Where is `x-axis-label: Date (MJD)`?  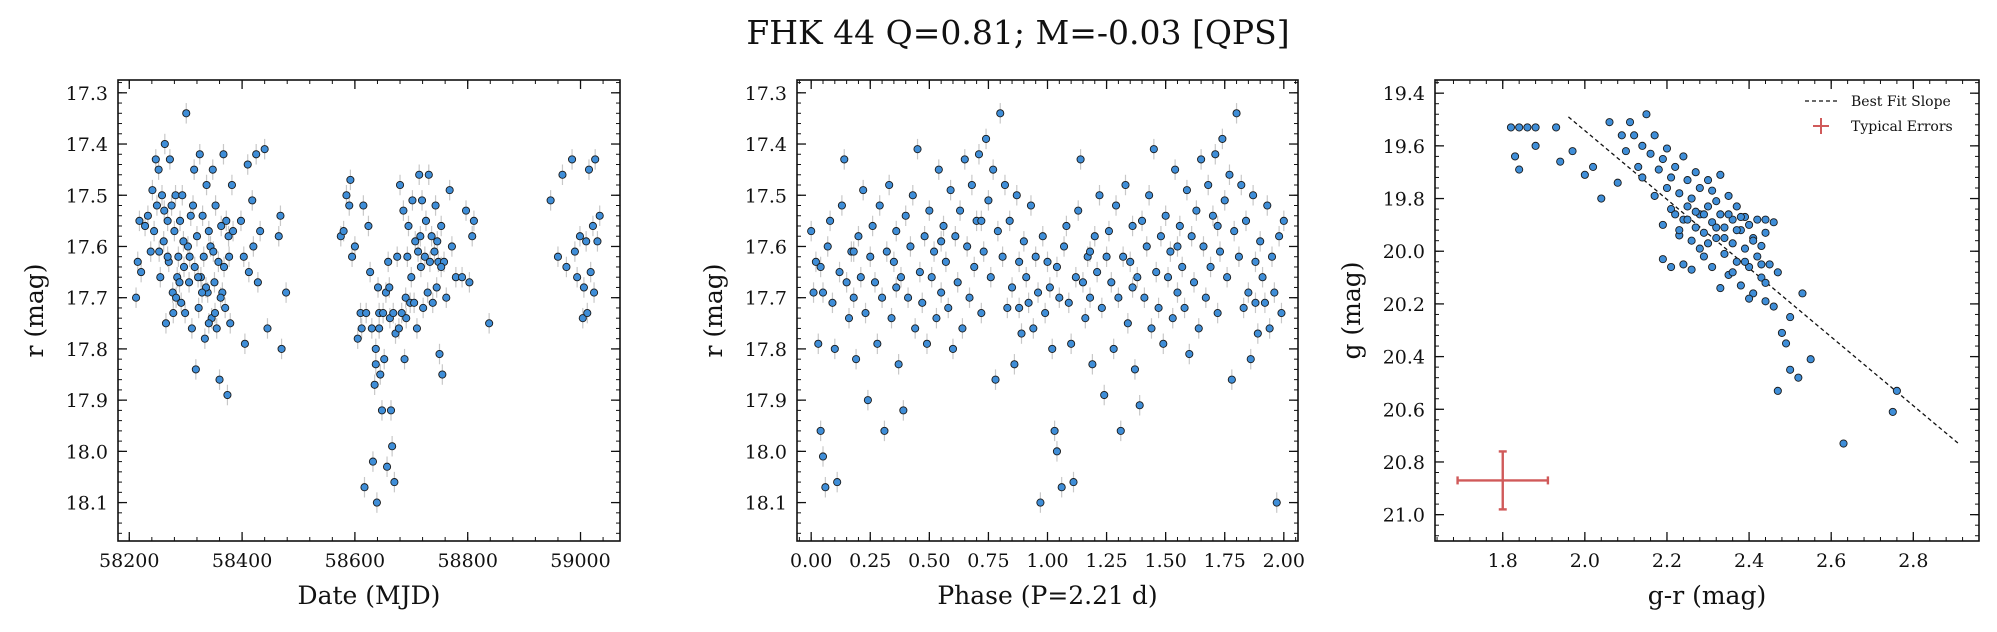
x-axis-label: Date (MJD) is located at coordinates (369, 595).